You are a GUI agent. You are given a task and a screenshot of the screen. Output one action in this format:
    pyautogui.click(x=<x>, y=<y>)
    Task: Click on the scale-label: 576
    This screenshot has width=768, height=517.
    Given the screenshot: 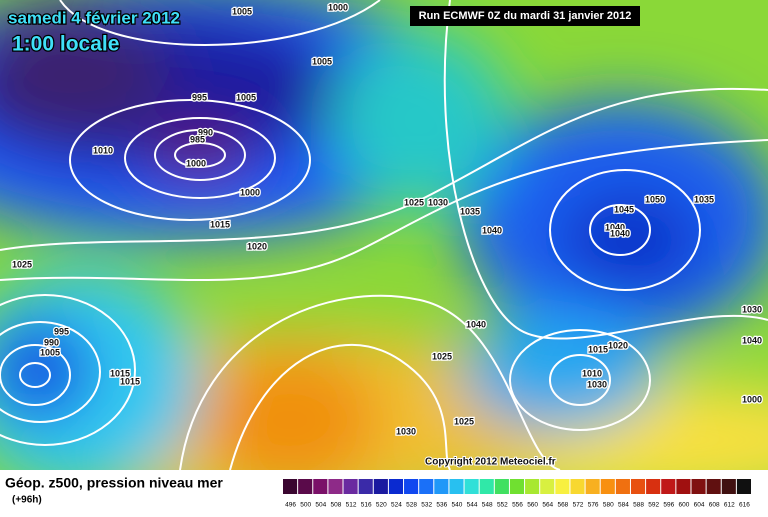 What is the action you would take?
    pyautogui.click(x=593, y=505)
    